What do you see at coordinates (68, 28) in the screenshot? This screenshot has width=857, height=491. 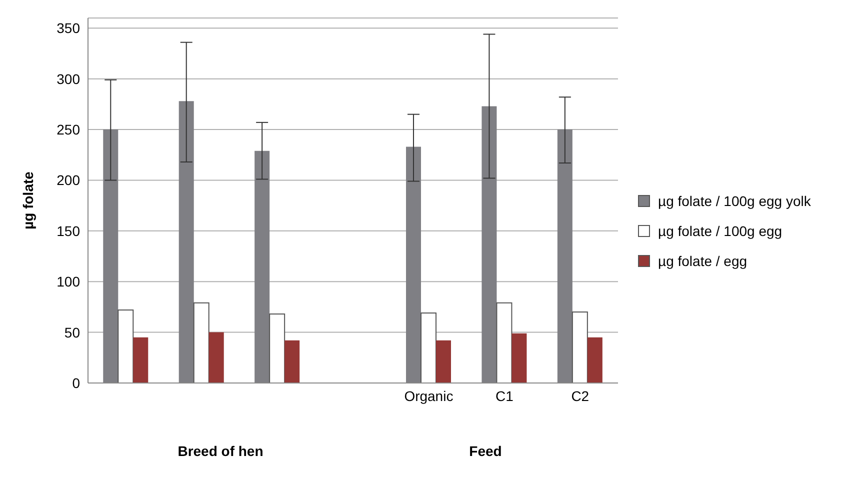 I see `y-tick-label: 350` at bounding box center [68, 28].